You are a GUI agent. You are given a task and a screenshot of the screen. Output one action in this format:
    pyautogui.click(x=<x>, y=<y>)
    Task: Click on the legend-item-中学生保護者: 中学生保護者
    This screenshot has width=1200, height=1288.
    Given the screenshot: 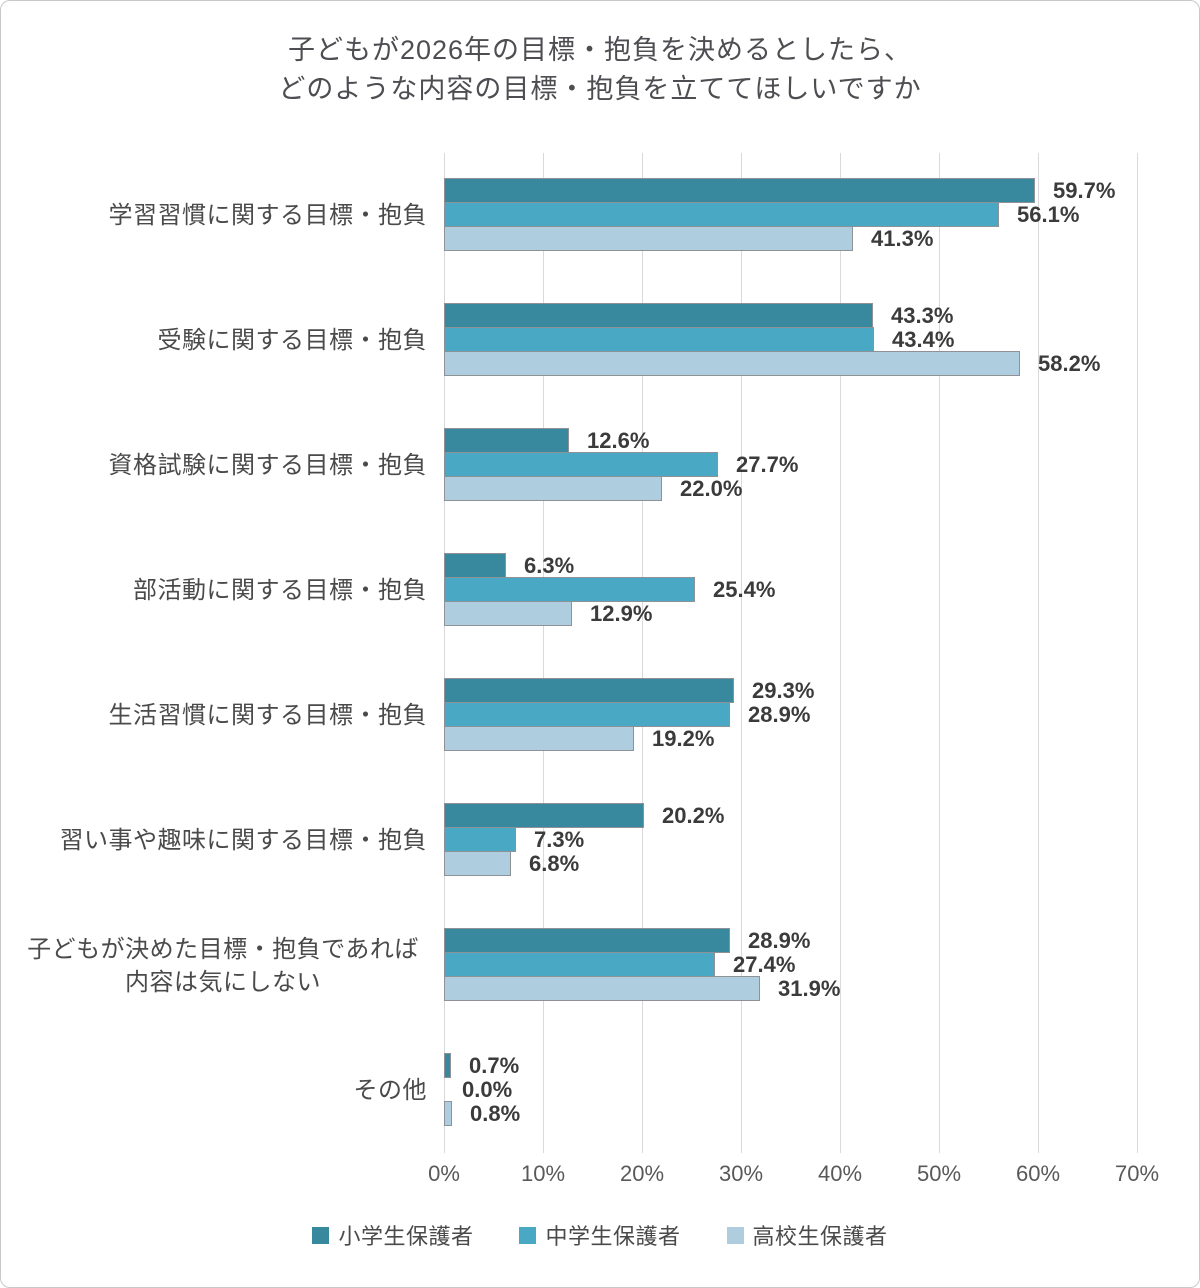 What is the action you would take?
    pyautogui.click(x=599, y=1235)
    